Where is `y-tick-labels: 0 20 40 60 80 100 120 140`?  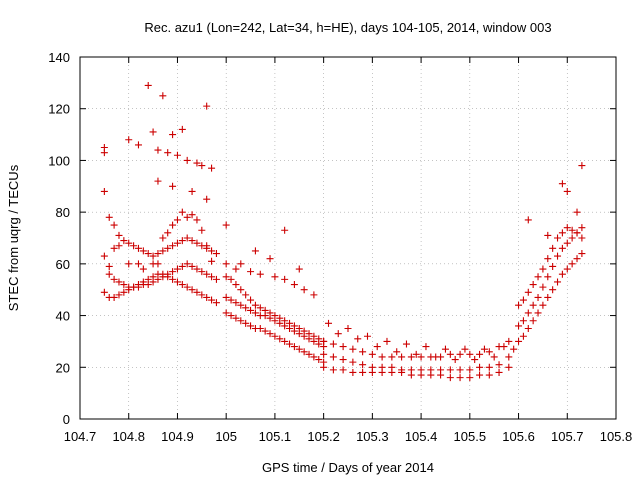 y-tick-labels: 0 20 40 60 80 100 120 140 is located at coordinates (59, 238).